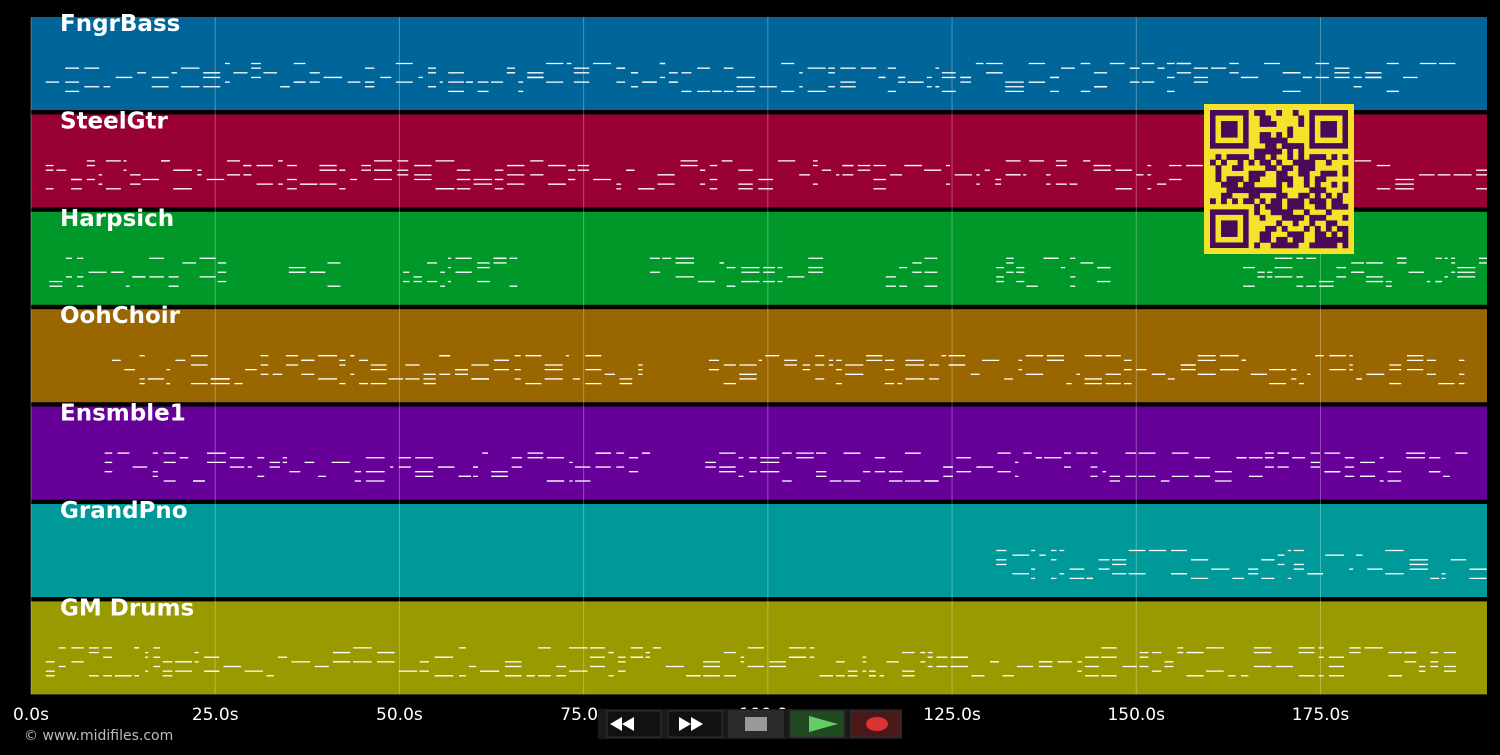  I want to click on stop-button, so click(756, 724).